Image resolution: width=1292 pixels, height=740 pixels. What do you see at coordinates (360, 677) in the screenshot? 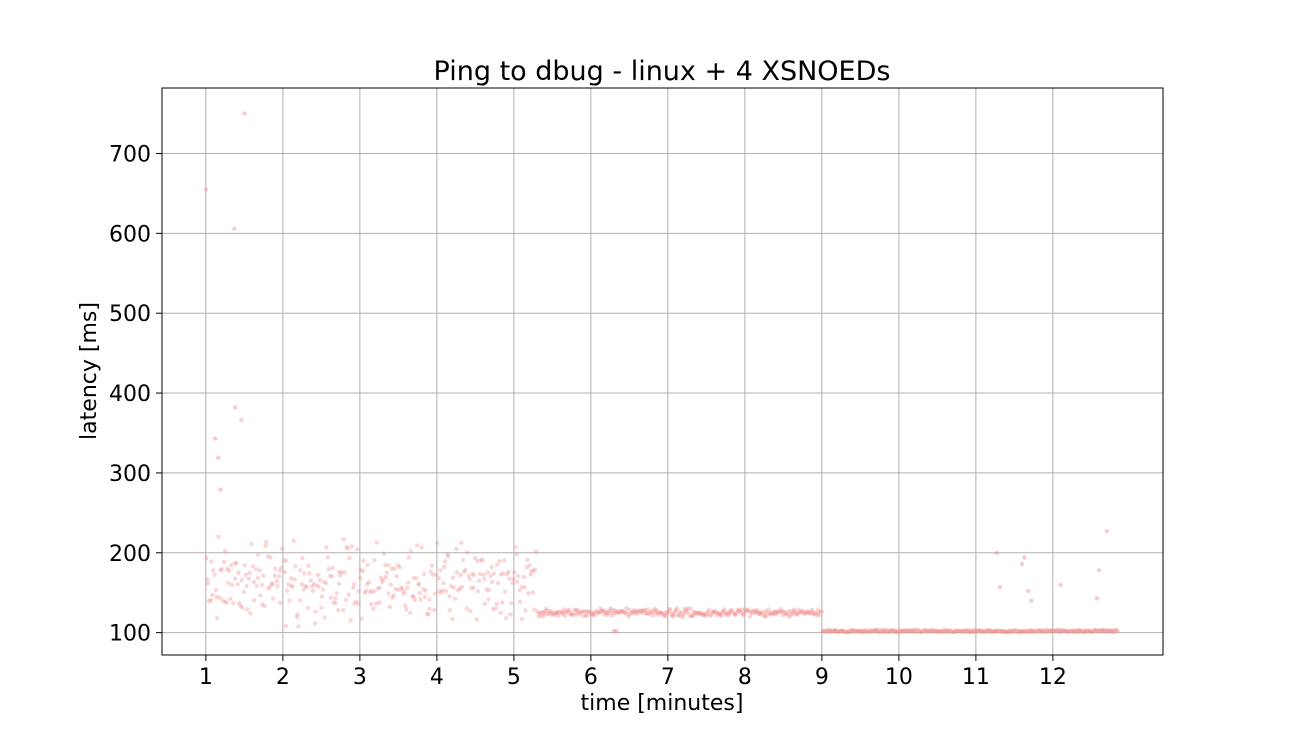
I see `x-tick-label: 3` at bounding box center [360, 677].